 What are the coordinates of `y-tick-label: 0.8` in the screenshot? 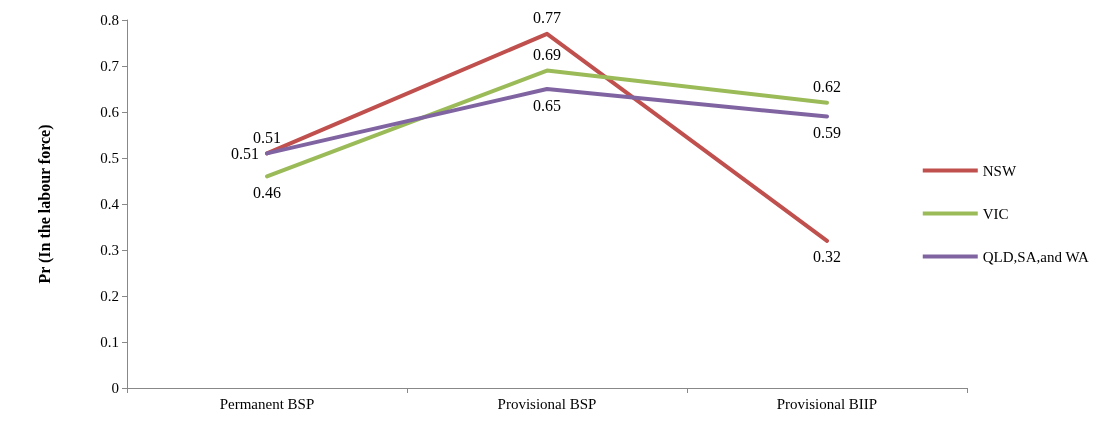 It's located at (109, 20).